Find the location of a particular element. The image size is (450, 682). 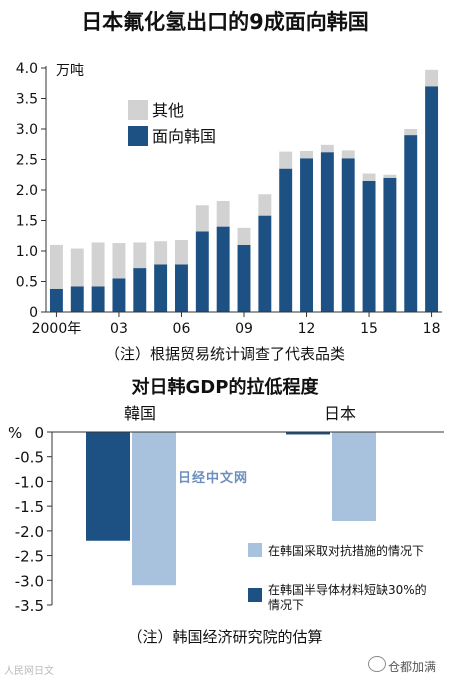

x-tick-label: 15 is located at coordinates (369, 329).